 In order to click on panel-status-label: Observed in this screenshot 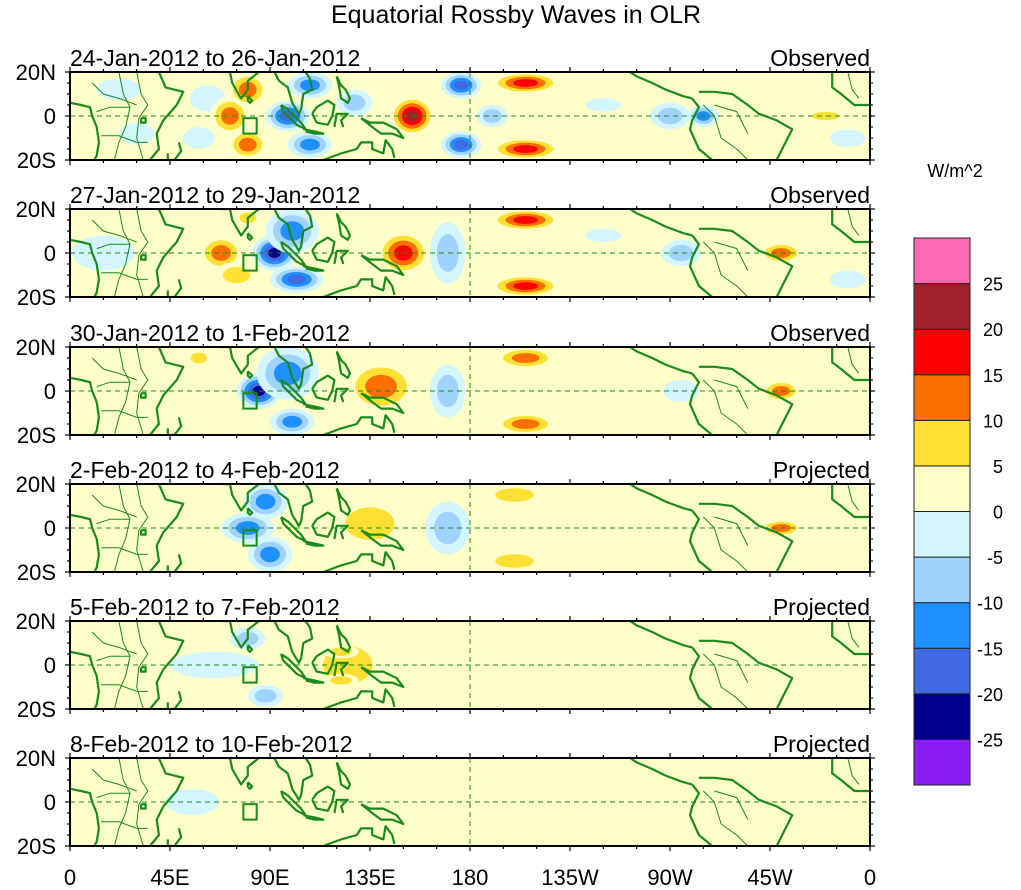, I will do `click(820, 58)`.